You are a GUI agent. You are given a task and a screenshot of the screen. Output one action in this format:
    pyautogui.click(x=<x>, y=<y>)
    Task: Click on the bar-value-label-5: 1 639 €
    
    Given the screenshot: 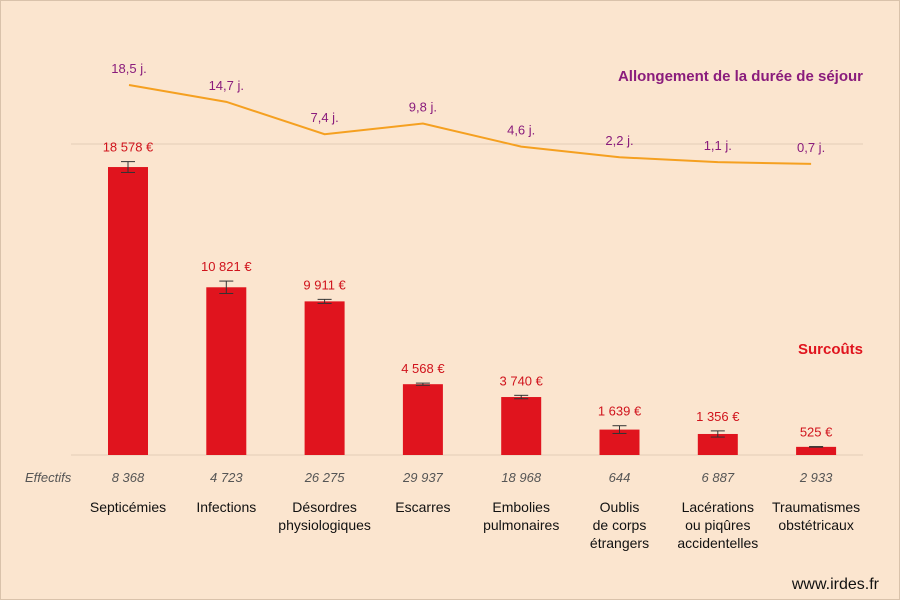 What is the action you would take?
    pyautogui.click(x=620, y=411)
    